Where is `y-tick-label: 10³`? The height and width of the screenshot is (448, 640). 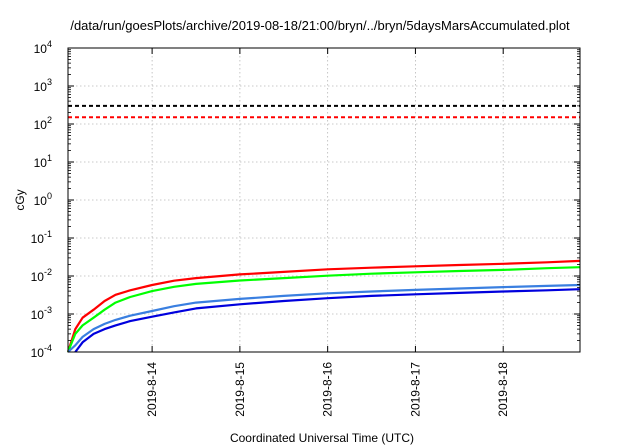
y-tick-label: 10³ is located at coordinates (43, 85).